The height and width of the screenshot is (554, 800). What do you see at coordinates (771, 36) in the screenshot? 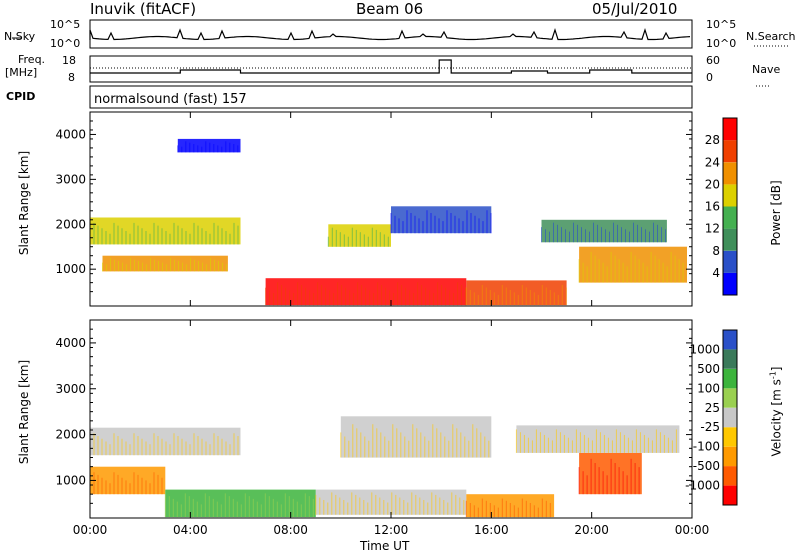
I see `nsearch-label: N.Search` at bounding box center [771, 36].